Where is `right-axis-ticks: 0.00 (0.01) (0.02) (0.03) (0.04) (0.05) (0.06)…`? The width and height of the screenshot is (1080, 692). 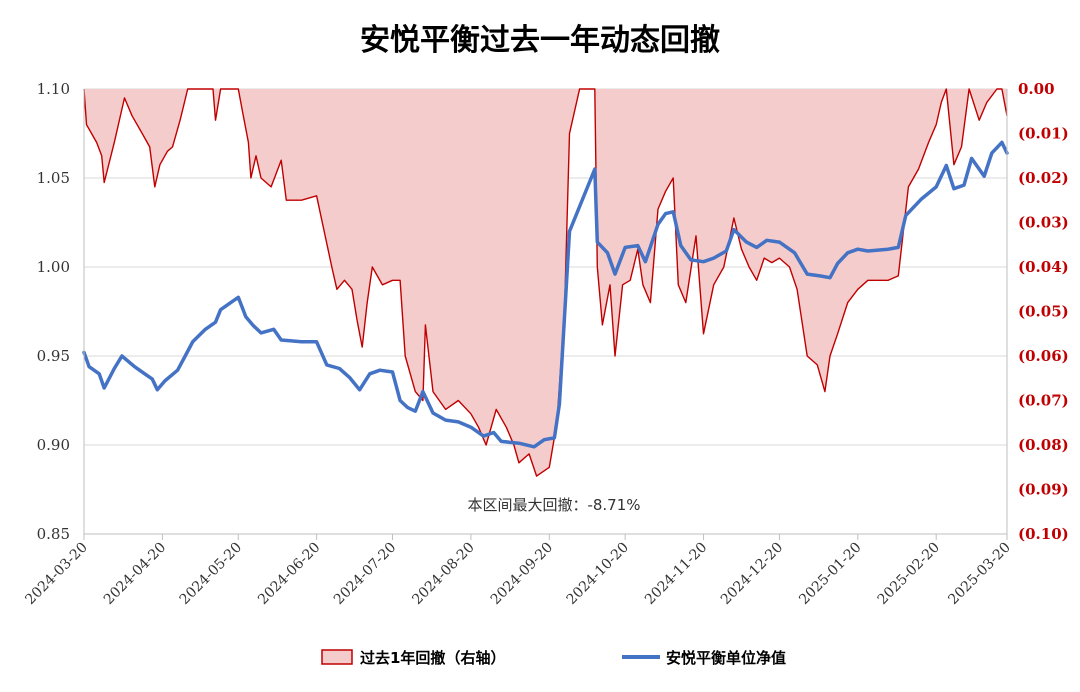 right-axis-ticks: 0.00 (0.01) (0.02) (0.03) (0.04) (0.05) (0.06)… is located at coordinates (1043, 311).